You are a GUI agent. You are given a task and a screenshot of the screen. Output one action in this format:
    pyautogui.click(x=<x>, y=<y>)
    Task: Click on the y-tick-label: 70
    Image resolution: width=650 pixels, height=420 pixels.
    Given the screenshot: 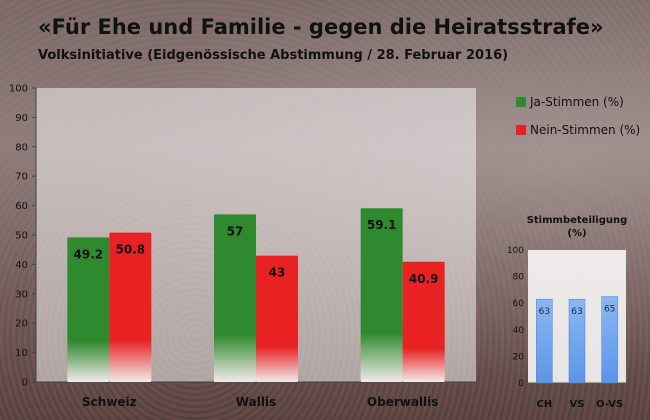 What is the action you would take?
    pyautogui.click(x=21, y=177)
    